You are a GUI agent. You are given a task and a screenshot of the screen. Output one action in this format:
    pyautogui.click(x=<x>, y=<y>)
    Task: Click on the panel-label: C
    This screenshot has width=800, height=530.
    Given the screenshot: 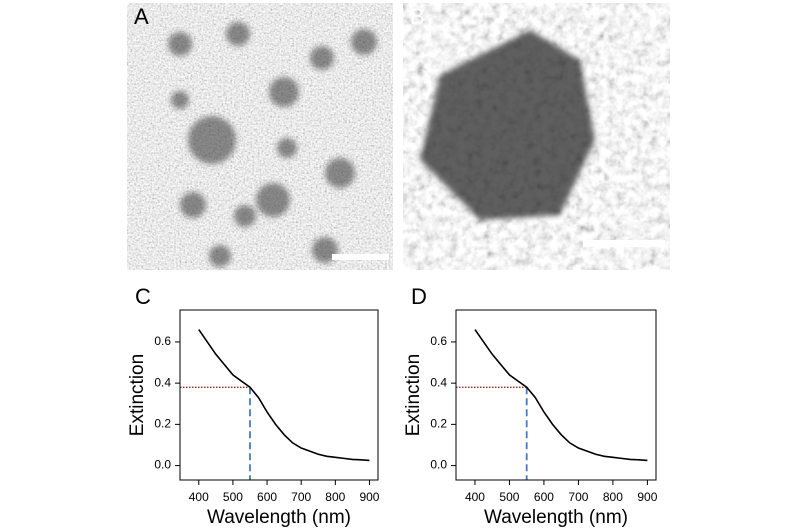 What is the action you would take?
    pyautogui.click(x=143, y=296)
    